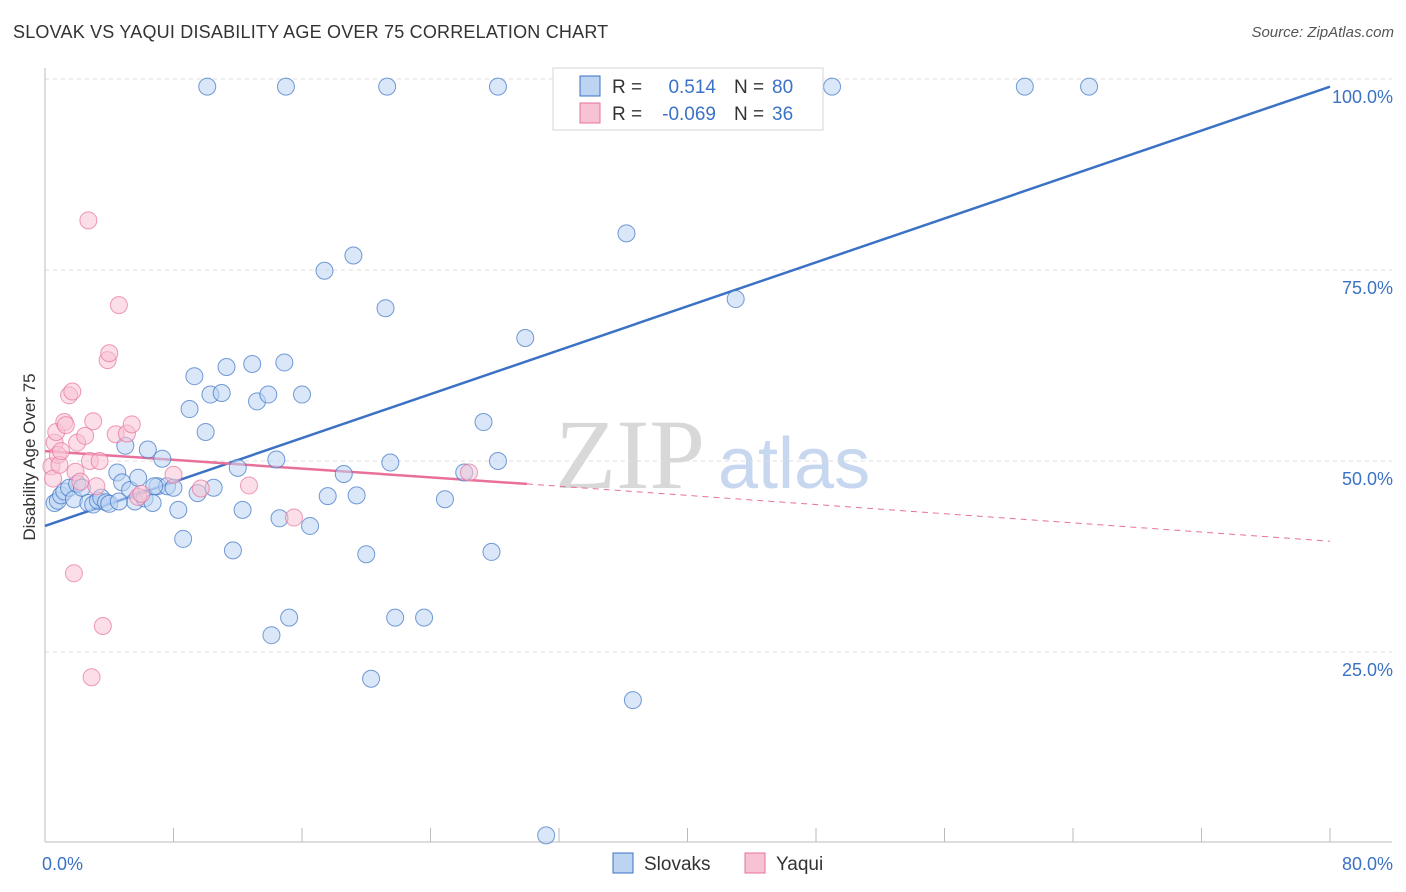 This screenshot has height=892, width=1406. Describe the element at coordinates (623, 863) in the screenshot. I see `bottom-legend-swatch-slovaks` at that location.